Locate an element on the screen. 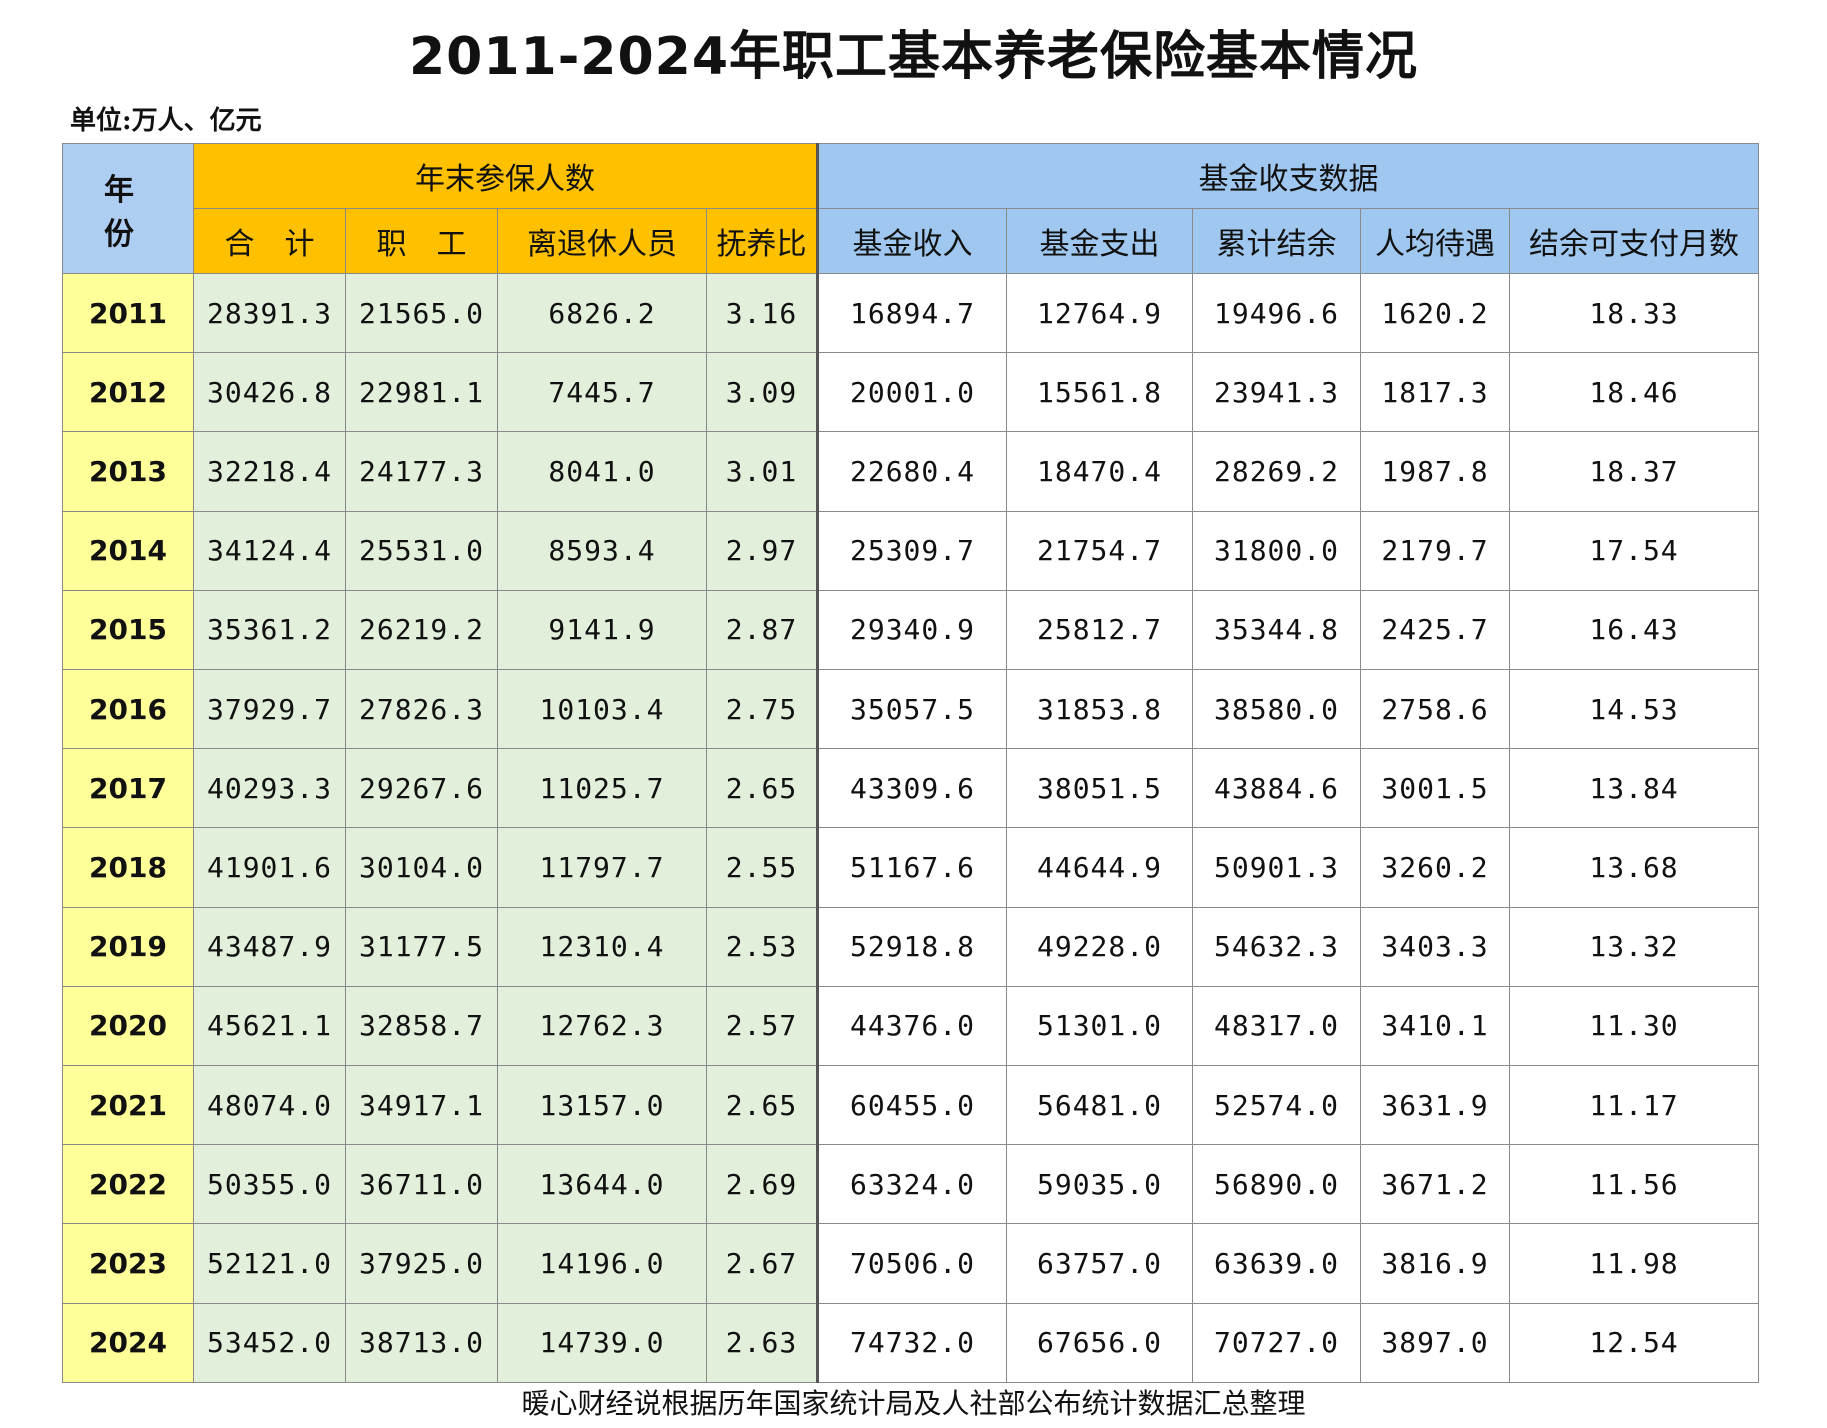  value-cell: 60455.0 is located at coordinates (911, 1105).